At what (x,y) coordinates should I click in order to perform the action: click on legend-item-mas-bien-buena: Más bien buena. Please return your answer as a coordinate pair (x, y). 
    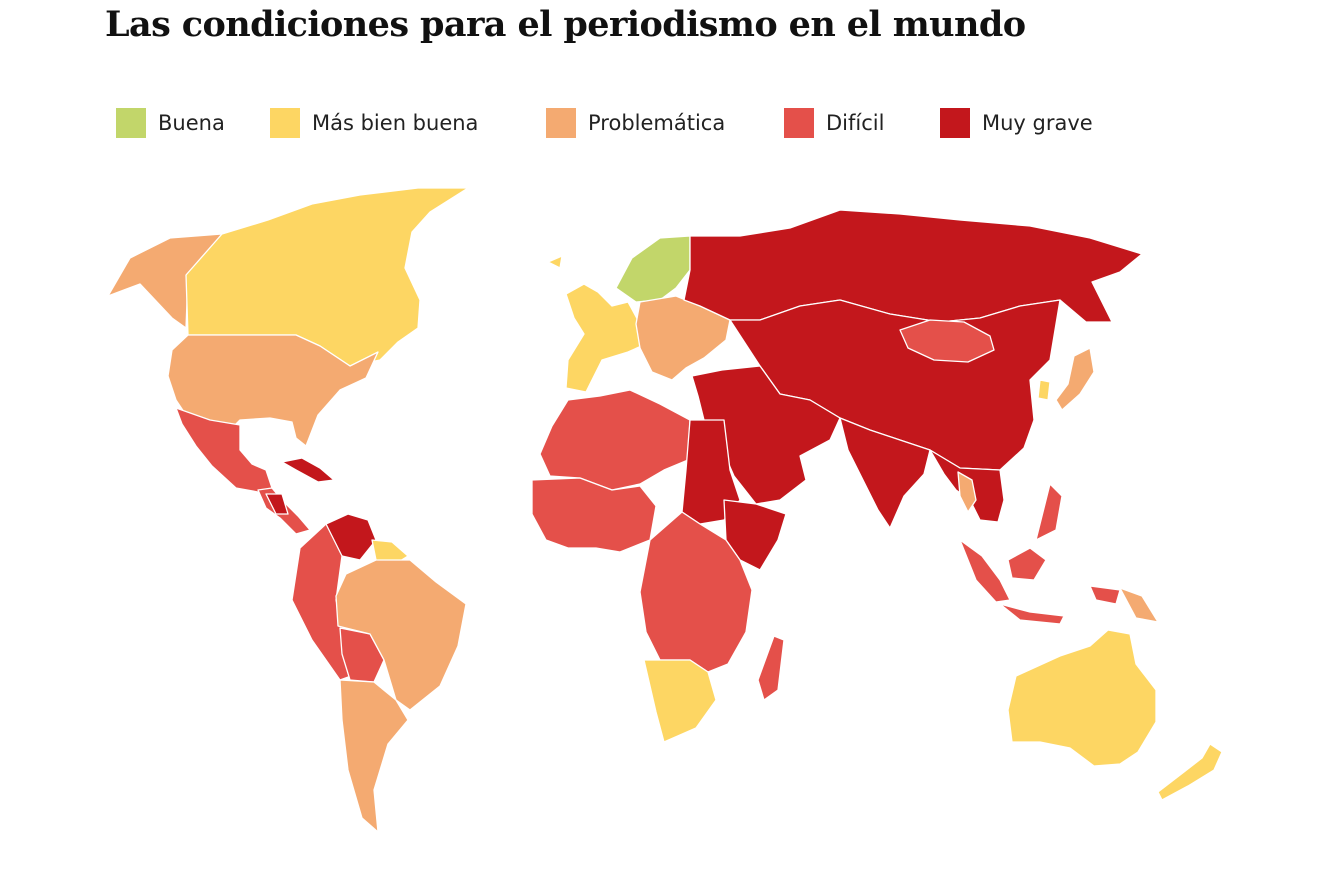
    Looking at the image, I should click on (374, 123).